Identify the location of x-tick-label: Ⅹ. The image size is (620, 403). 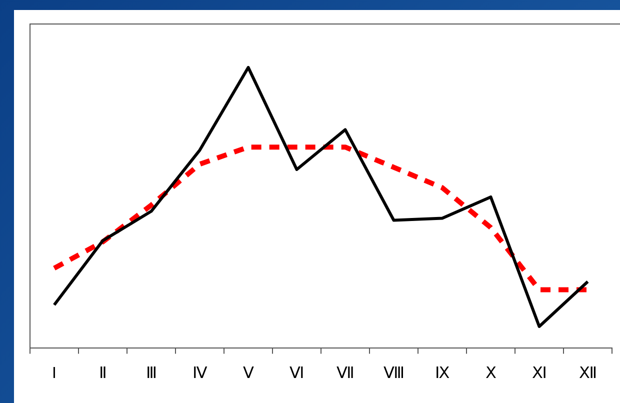
(490, 373).